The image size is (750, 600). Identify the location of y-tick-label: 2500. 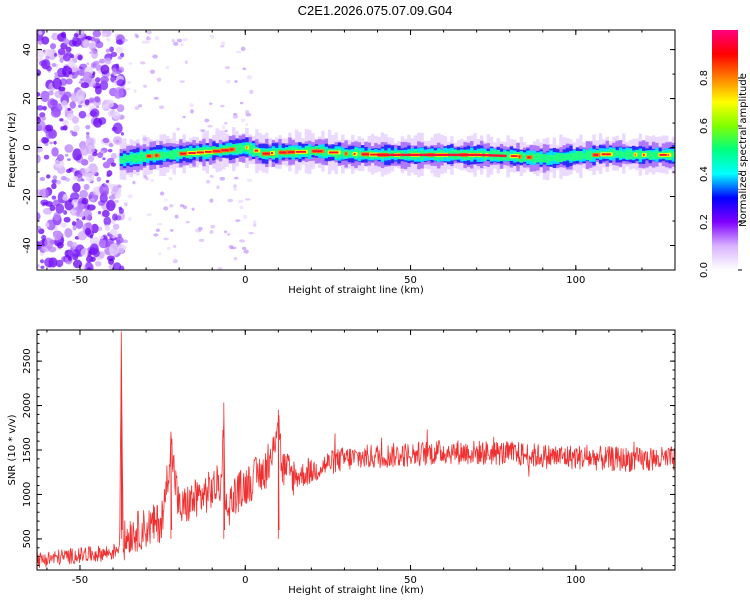
(27, 360).